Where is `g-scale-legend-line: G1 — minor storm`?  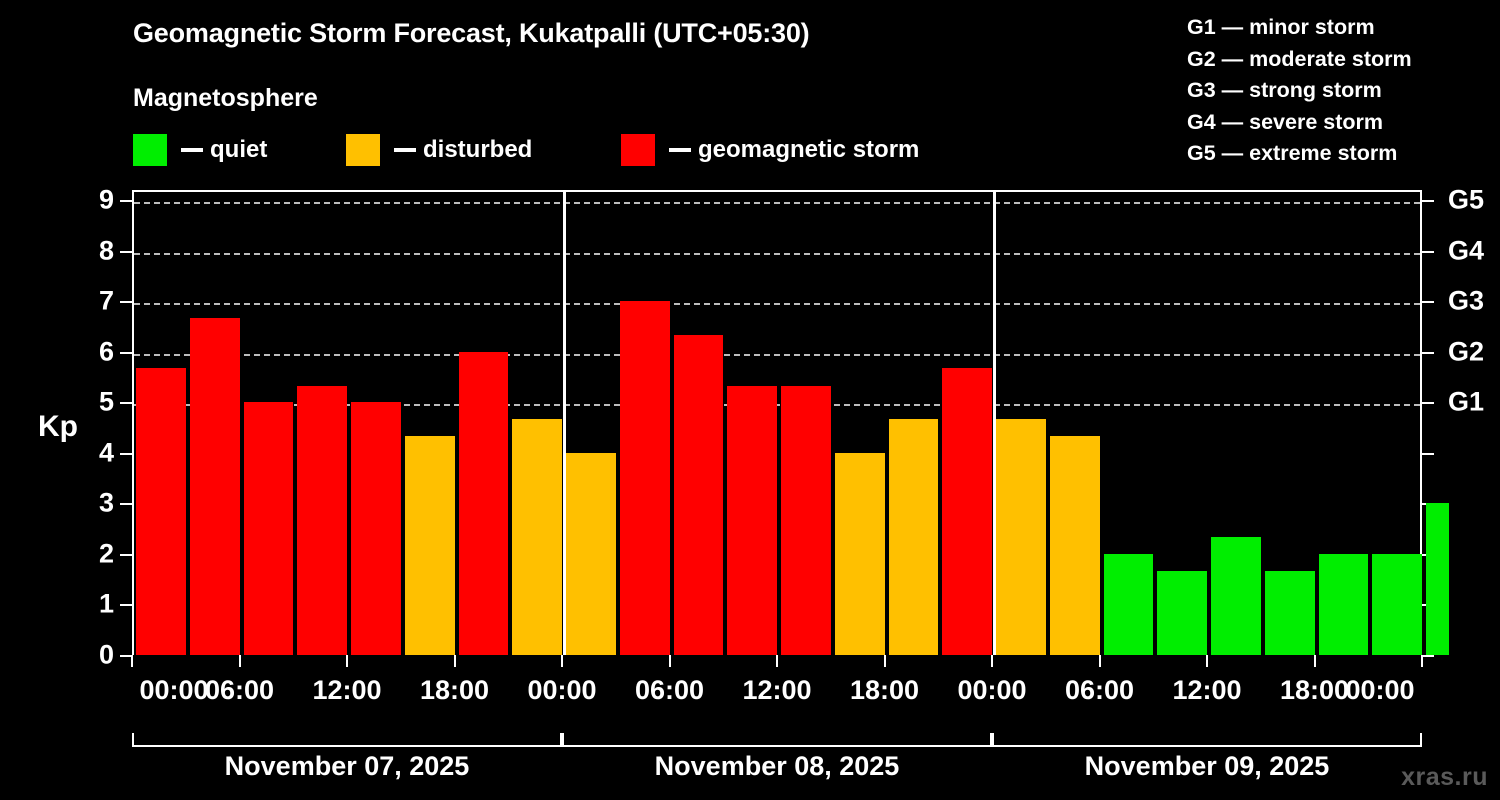 g-scale-legend-line: G1 — minor storm is located at coordinates (1281, 27).